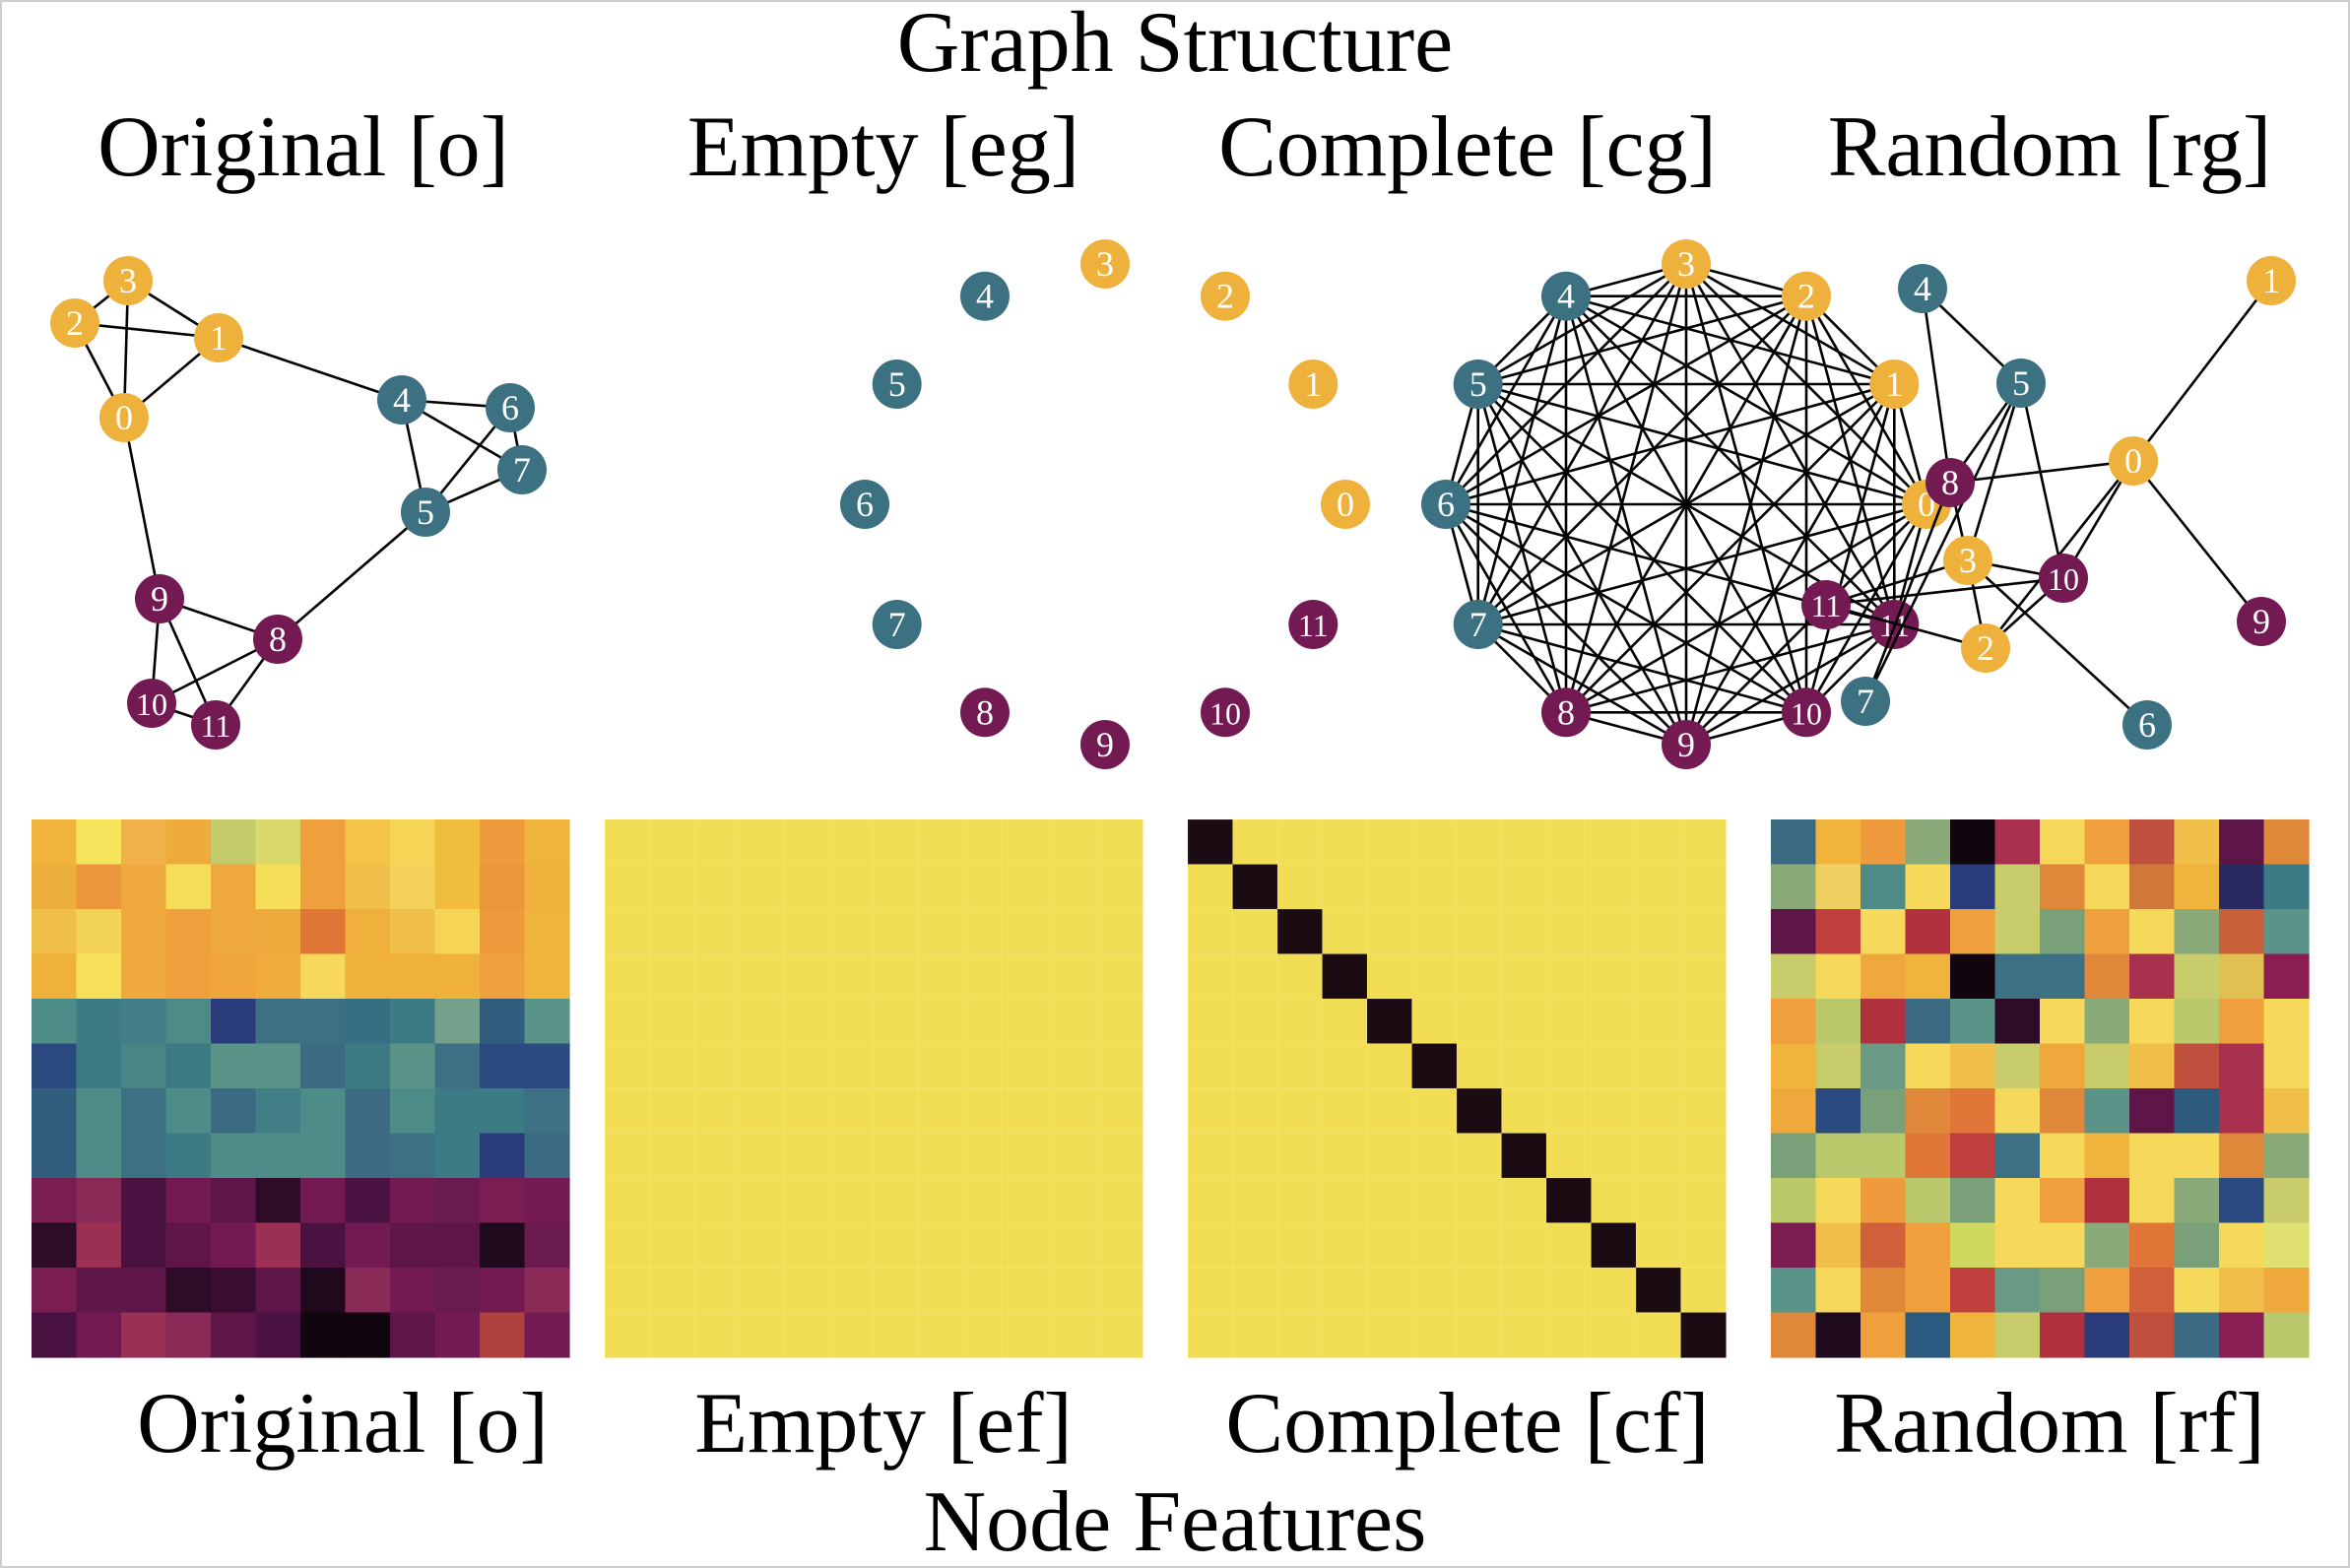 The width and height of the screenshot is (2350, 1568). What do you see at coordinates (1865, 702) in the screenshot?
I see `graph-node-label: 7` at bounding box center [1865, 702].